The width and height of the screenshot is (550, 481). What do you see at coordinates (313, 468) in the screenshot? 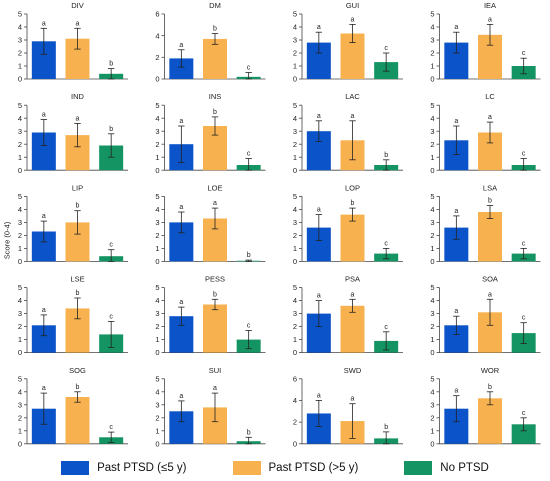
I see `legend-label-past-ptsd: Past PTSD (>5 y)` at bounding box center [313, 468].